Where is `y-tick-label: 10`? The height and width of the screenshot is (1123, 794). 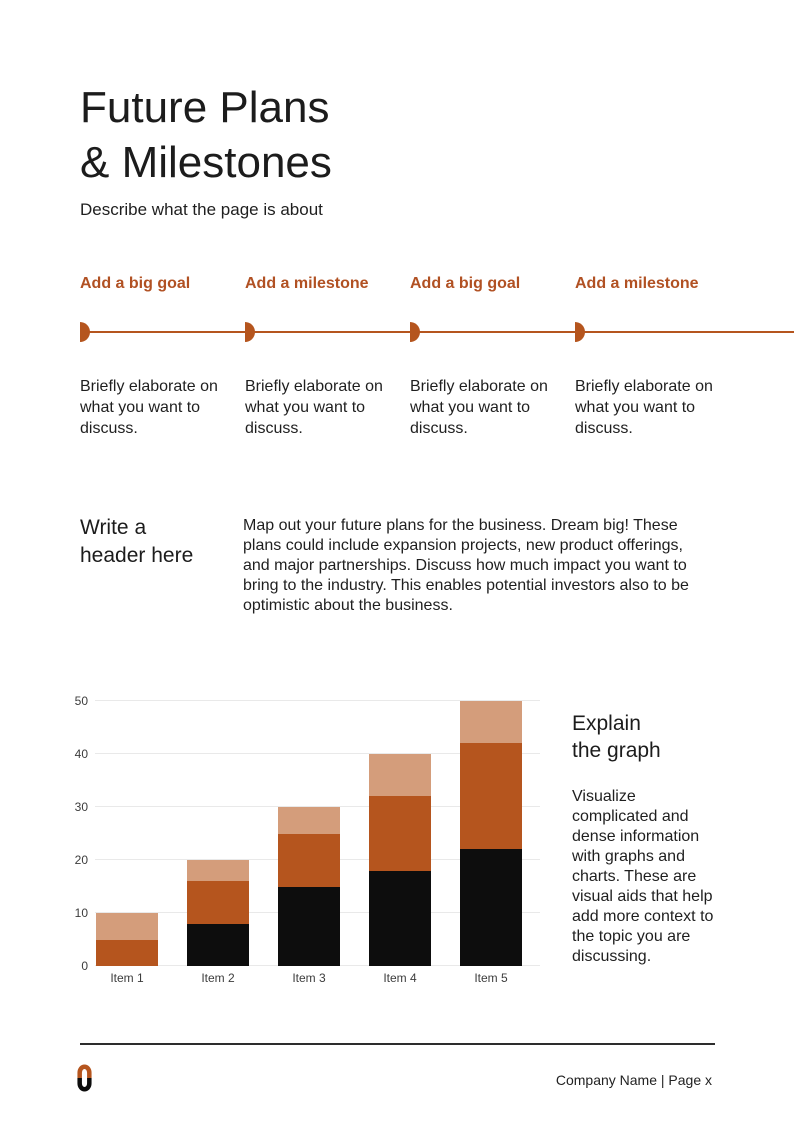 y-tick-label: 10 is located at coordinates (81, 913).